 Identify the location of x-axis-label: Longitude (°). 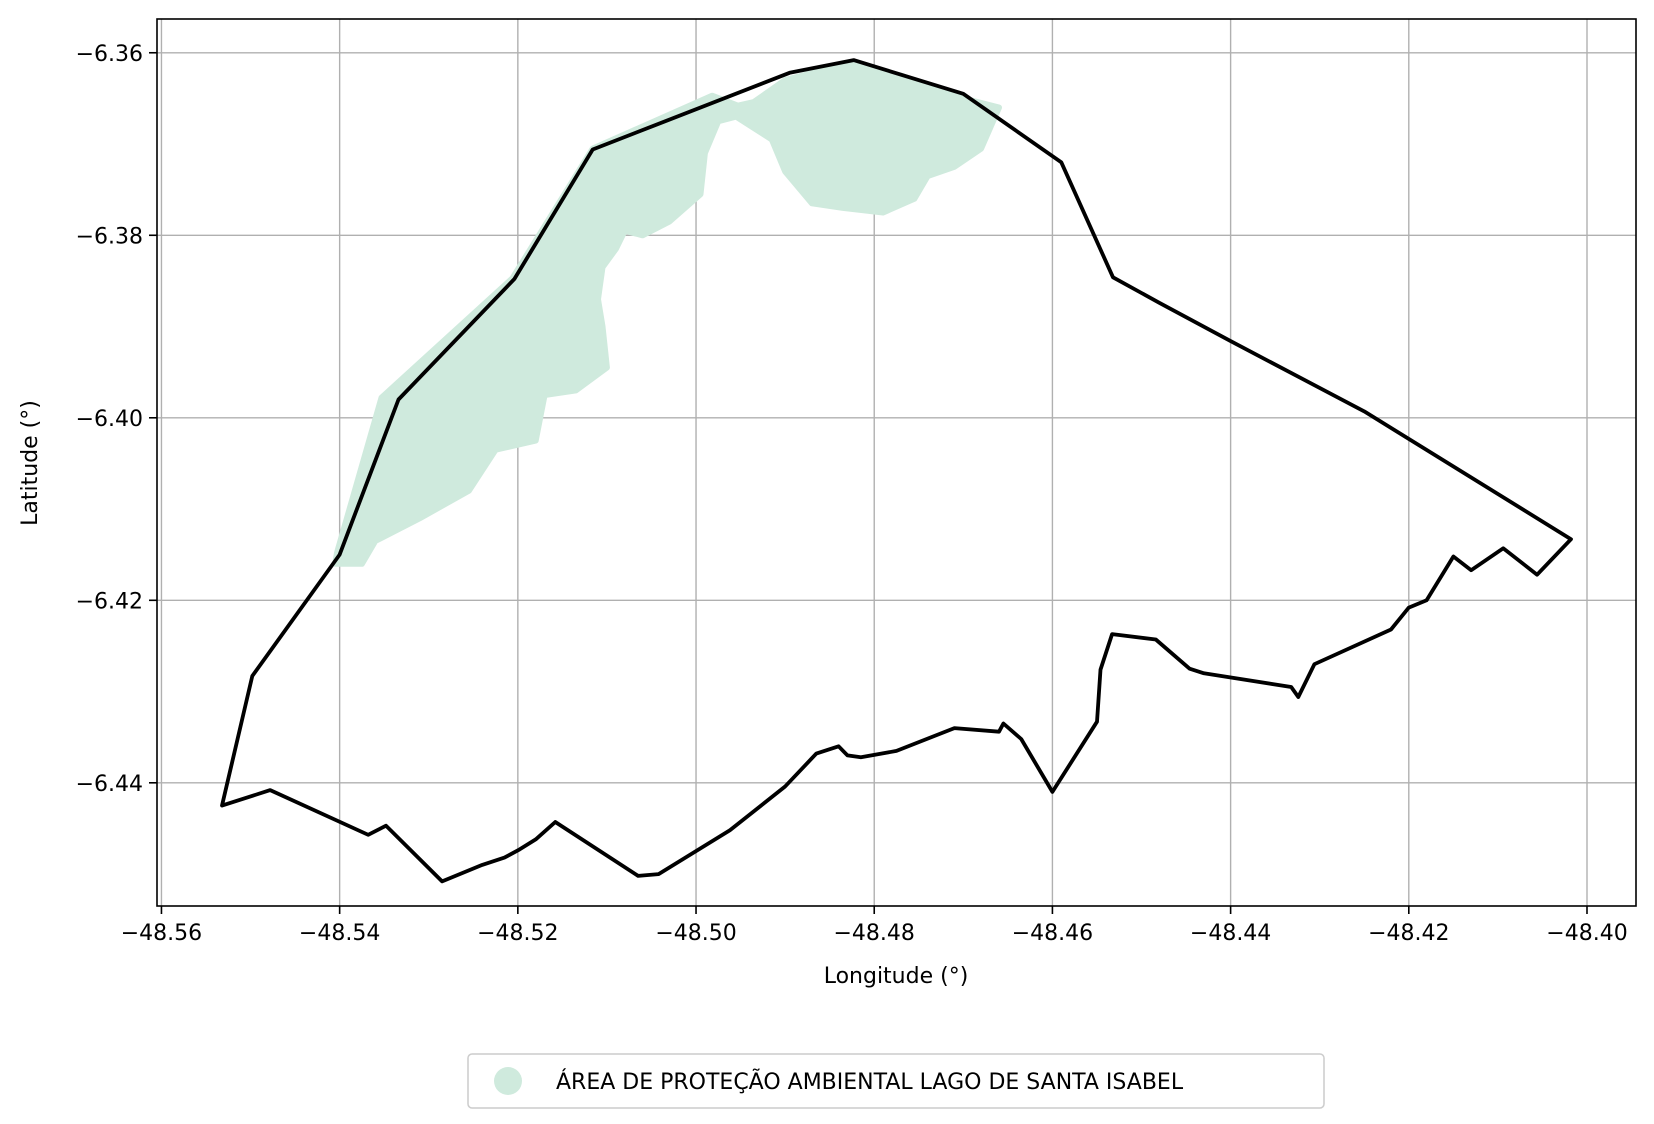
(896, 976).